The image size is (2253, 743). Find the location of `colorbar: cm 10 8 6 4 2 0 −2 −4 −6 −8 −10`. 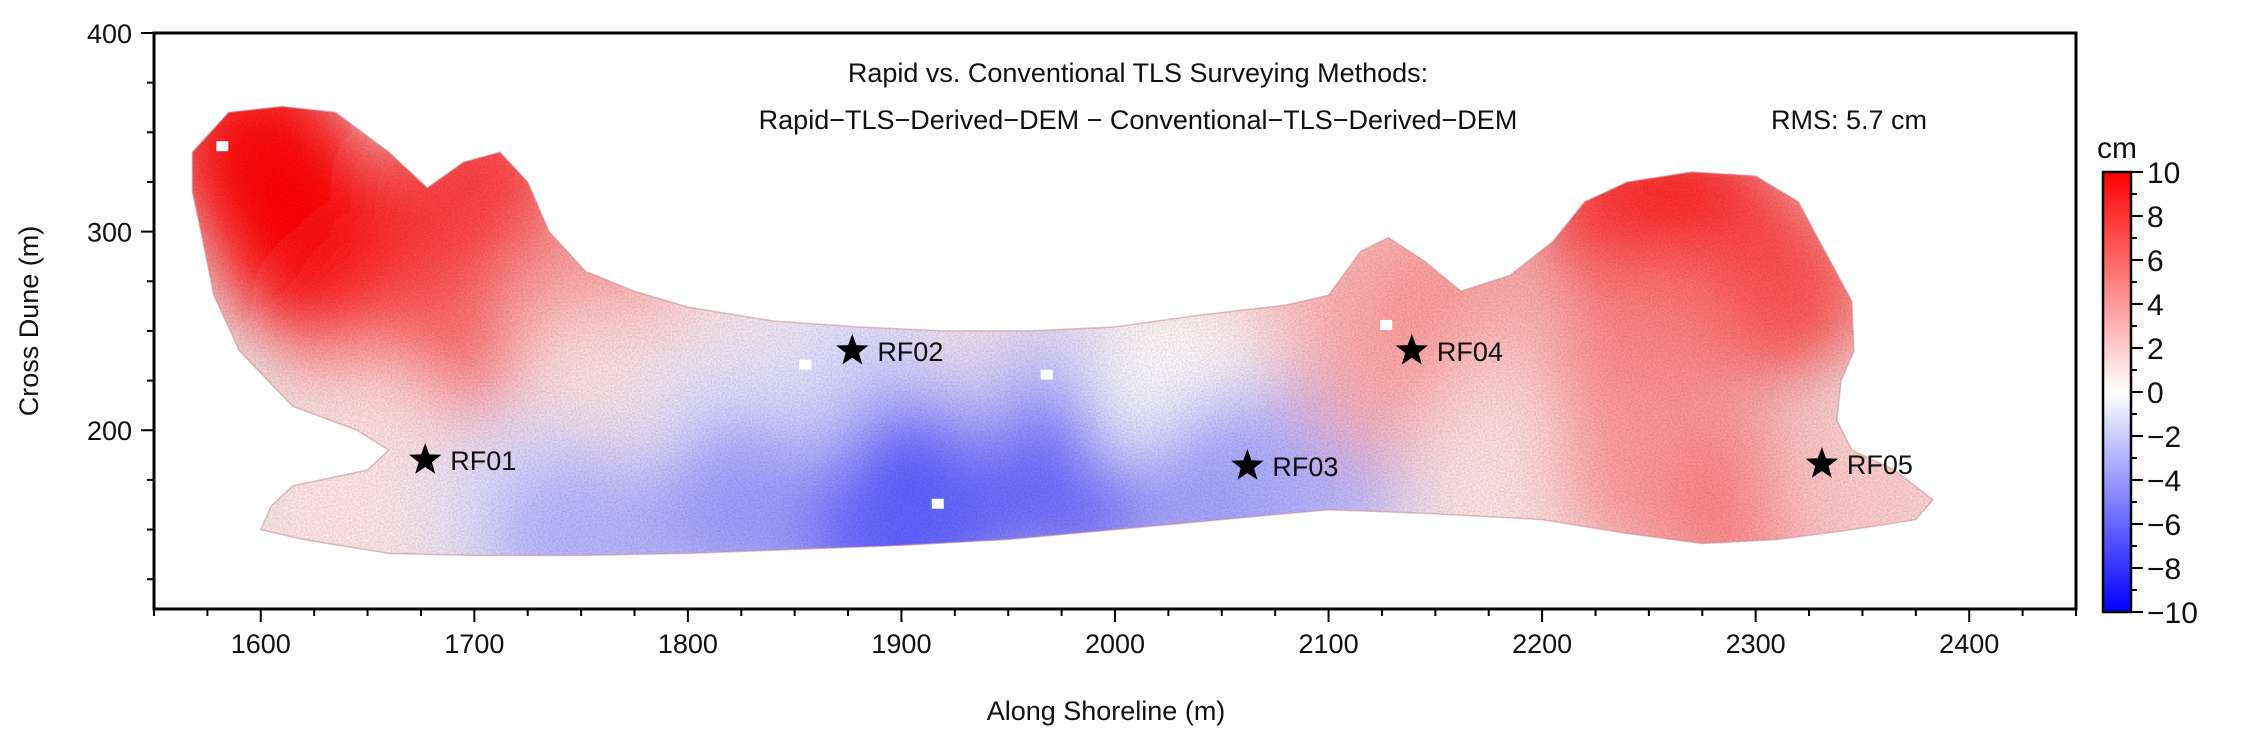

colorbar: cm 10 8 6 4 2 0 −2 −4 −6 −8 −10 is located at coordinates (2147, 381).